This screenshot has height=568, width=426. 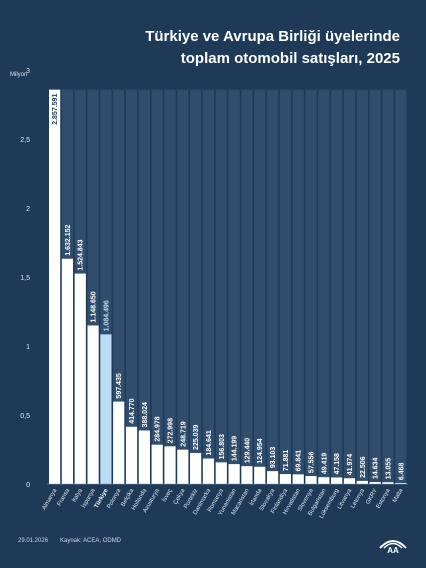 What do you see at coordinates (235, 448) in the screenshot?
I see `data-label: 144.199` at bounding box center [235, 448].